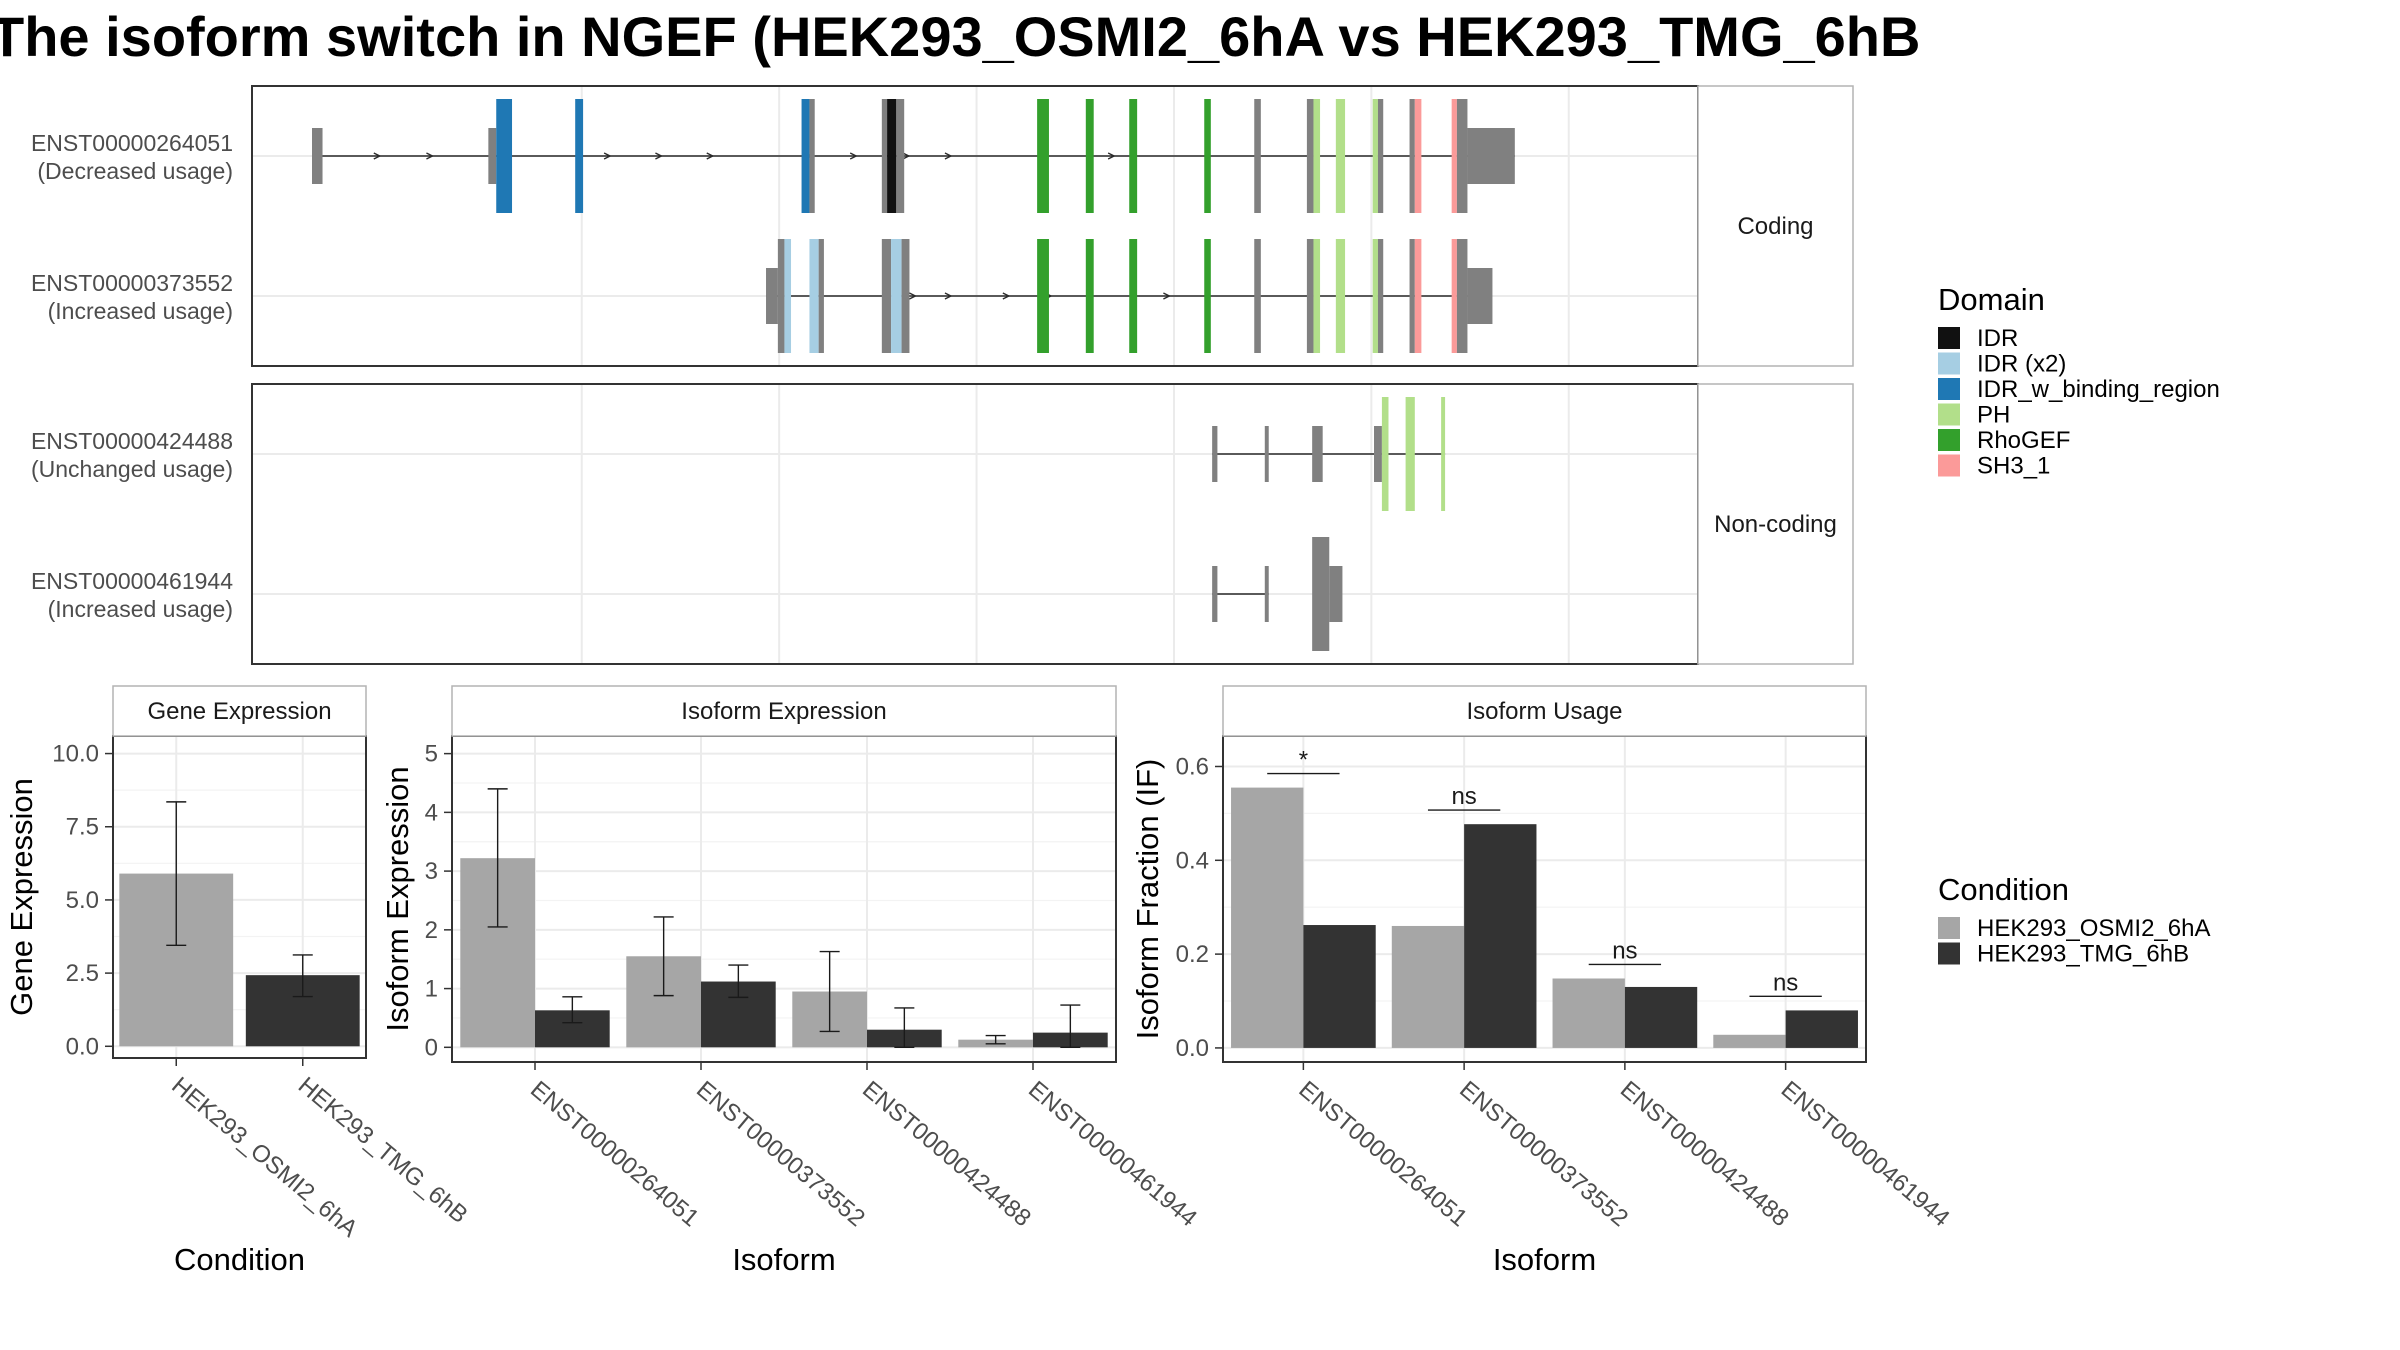 The width and height of the screenshot is (2400, 1350). I want to click on chart-title: Isoform Usage, so click(1544, 711).